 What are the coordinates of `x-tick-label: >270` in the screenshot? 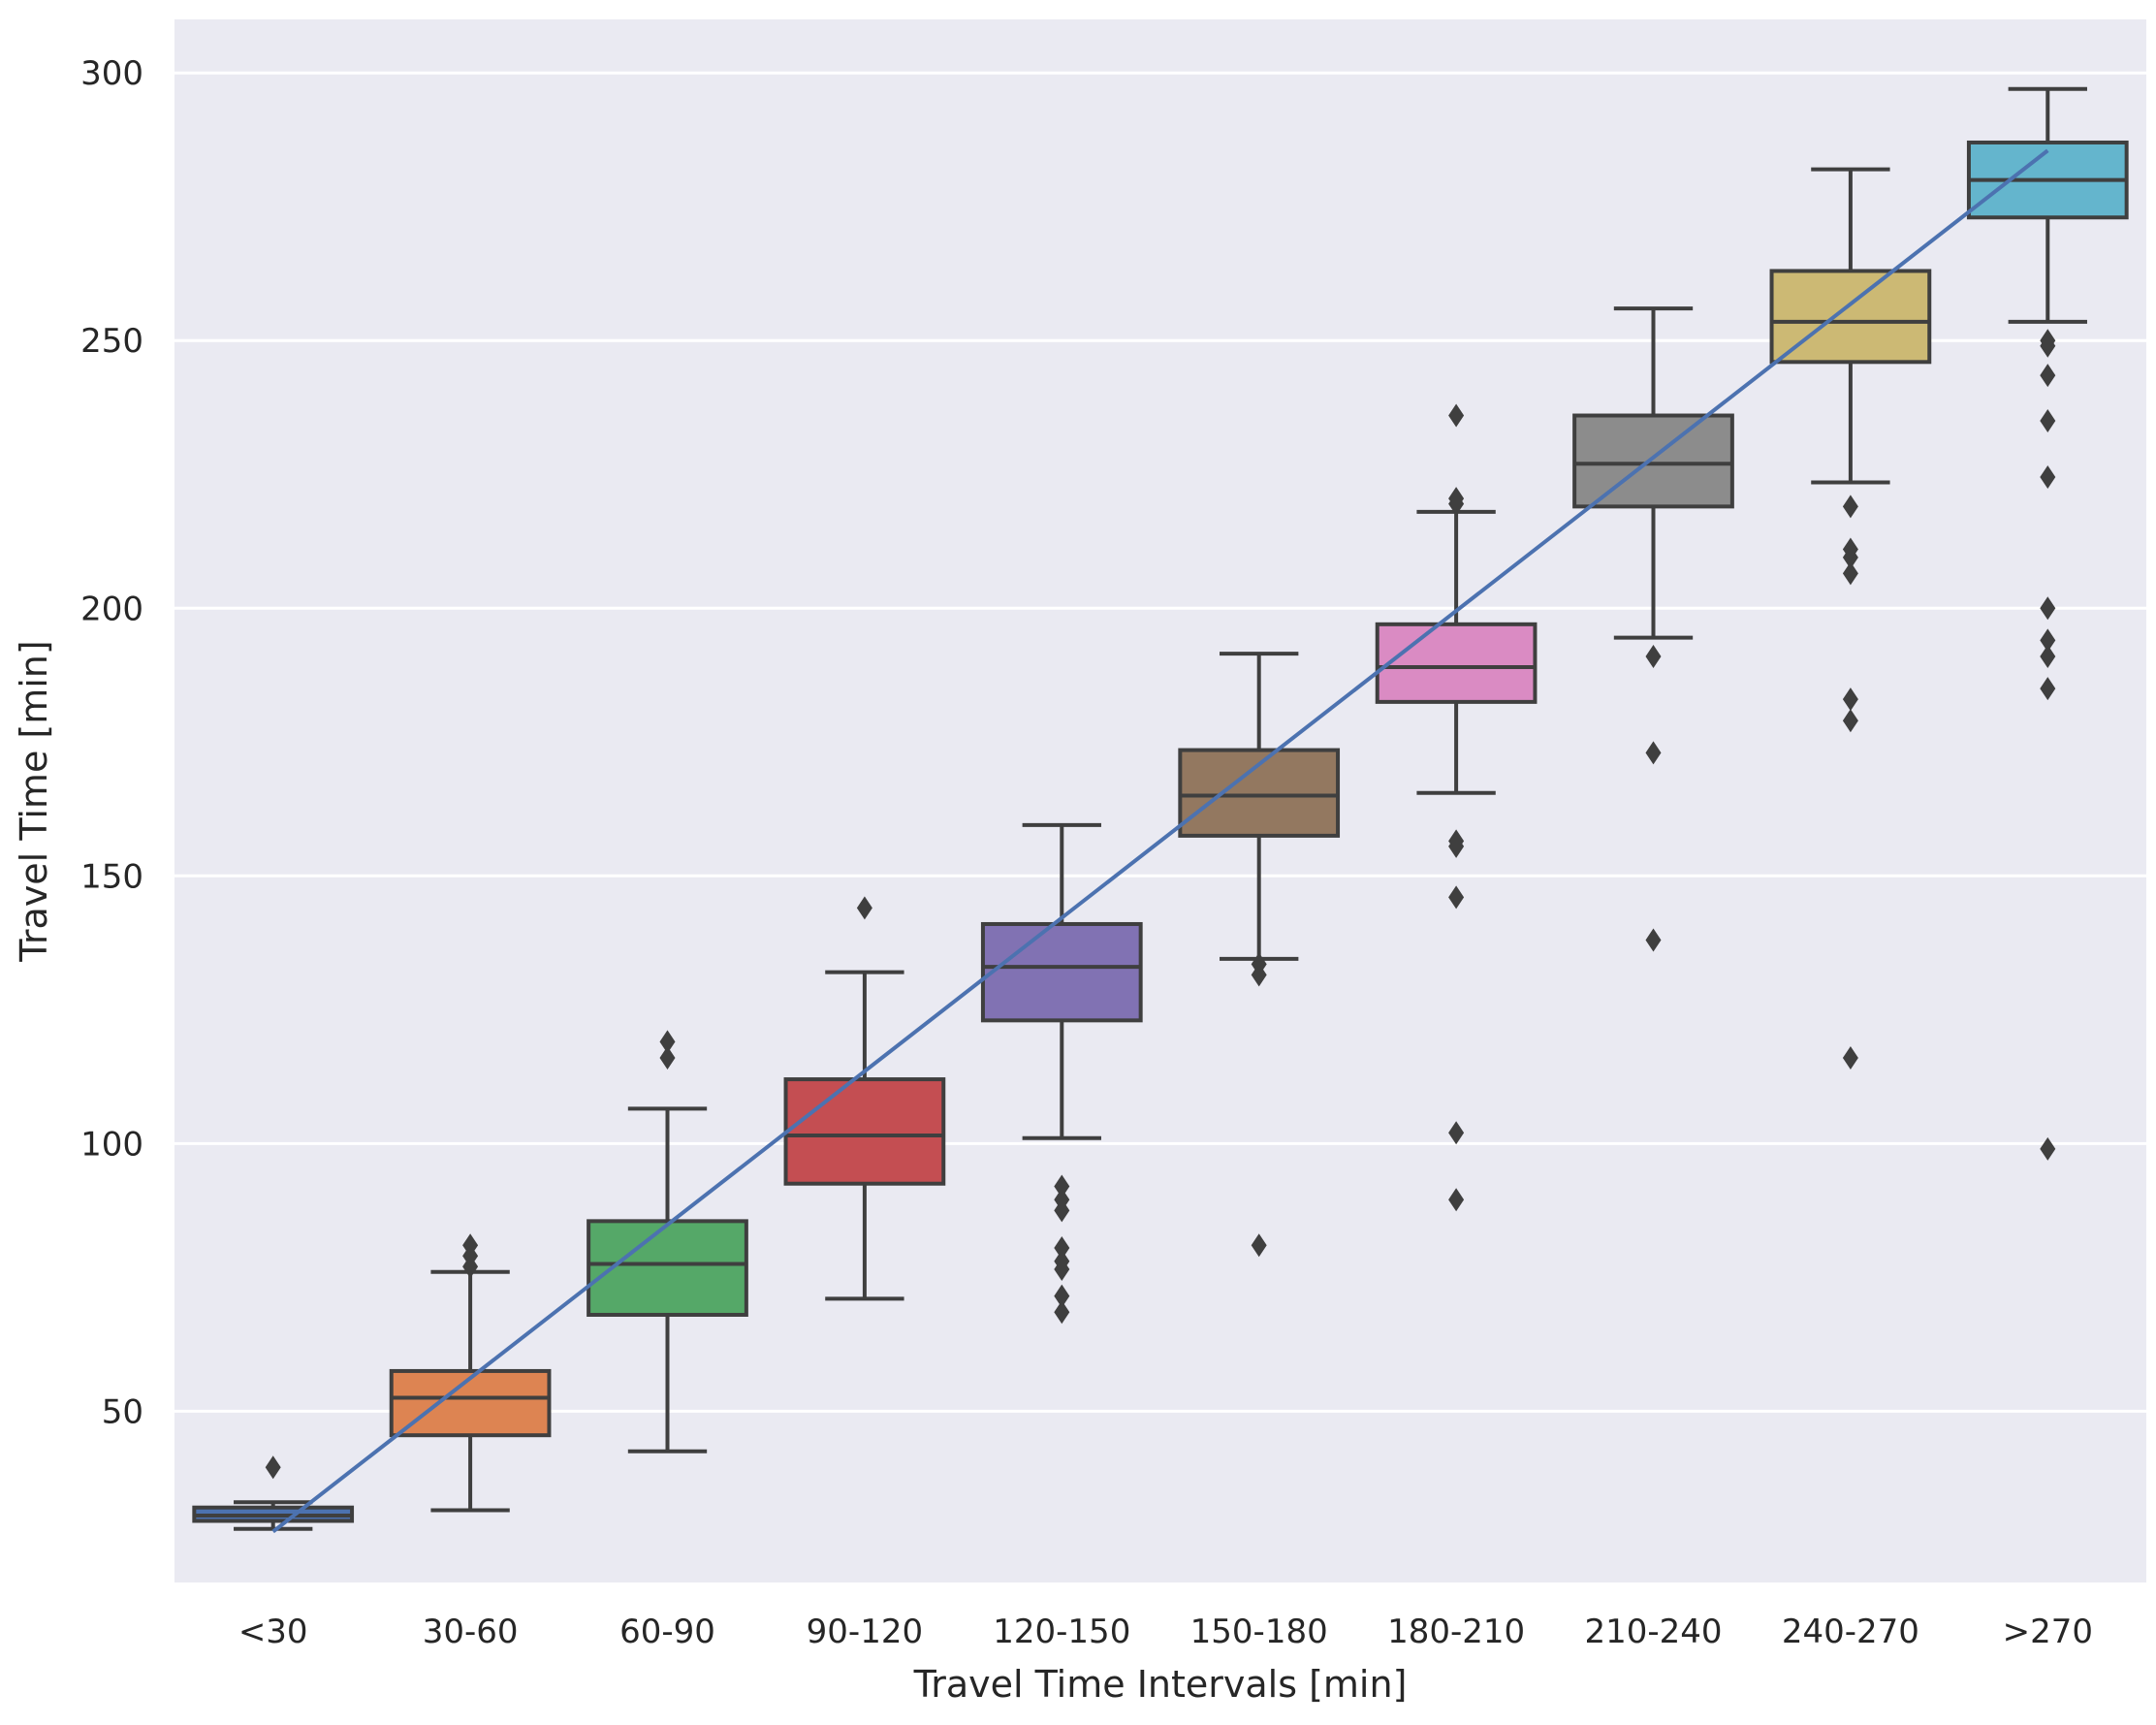 It's located at (2048, 1632).